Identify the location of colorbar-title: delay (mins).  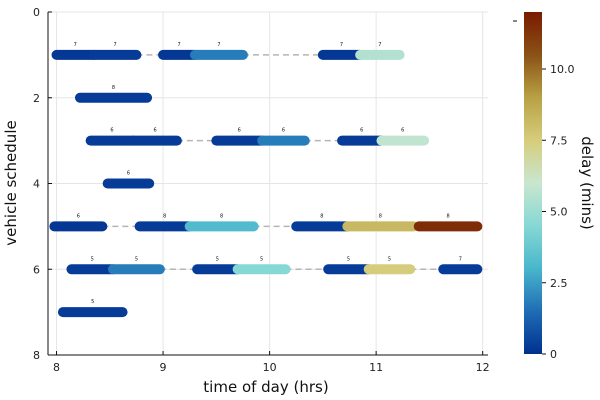
(587, 183).